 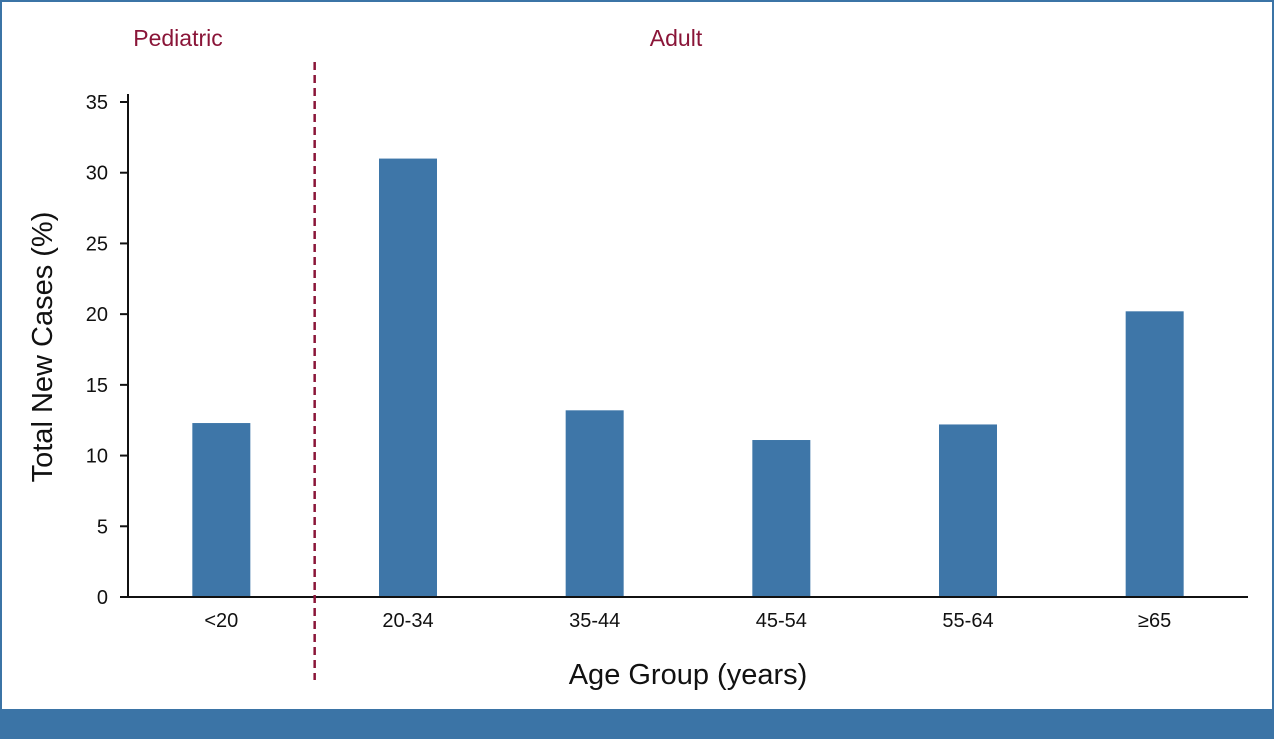 What do you see at coordinates (407, 621) in the screenshot?
I see `x-tick-label: 20-34` at bounding box center [407, 621].